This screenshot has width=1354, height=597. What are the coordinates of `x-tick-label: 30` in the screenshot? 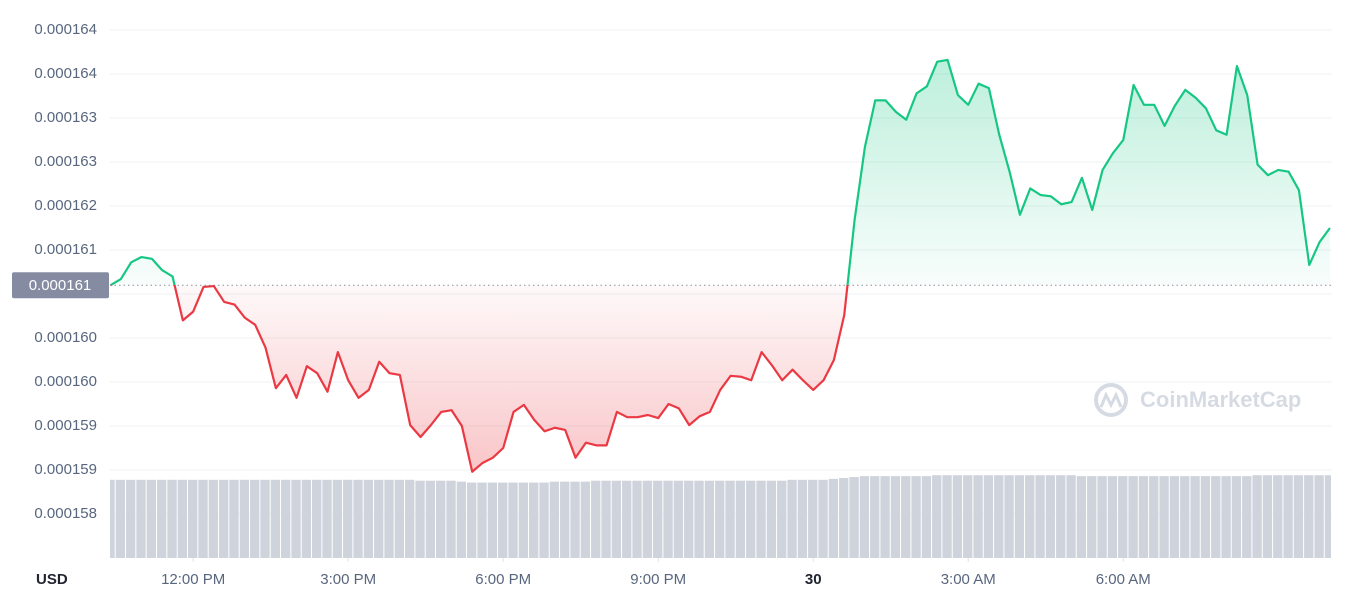 It's located at (813, 579).